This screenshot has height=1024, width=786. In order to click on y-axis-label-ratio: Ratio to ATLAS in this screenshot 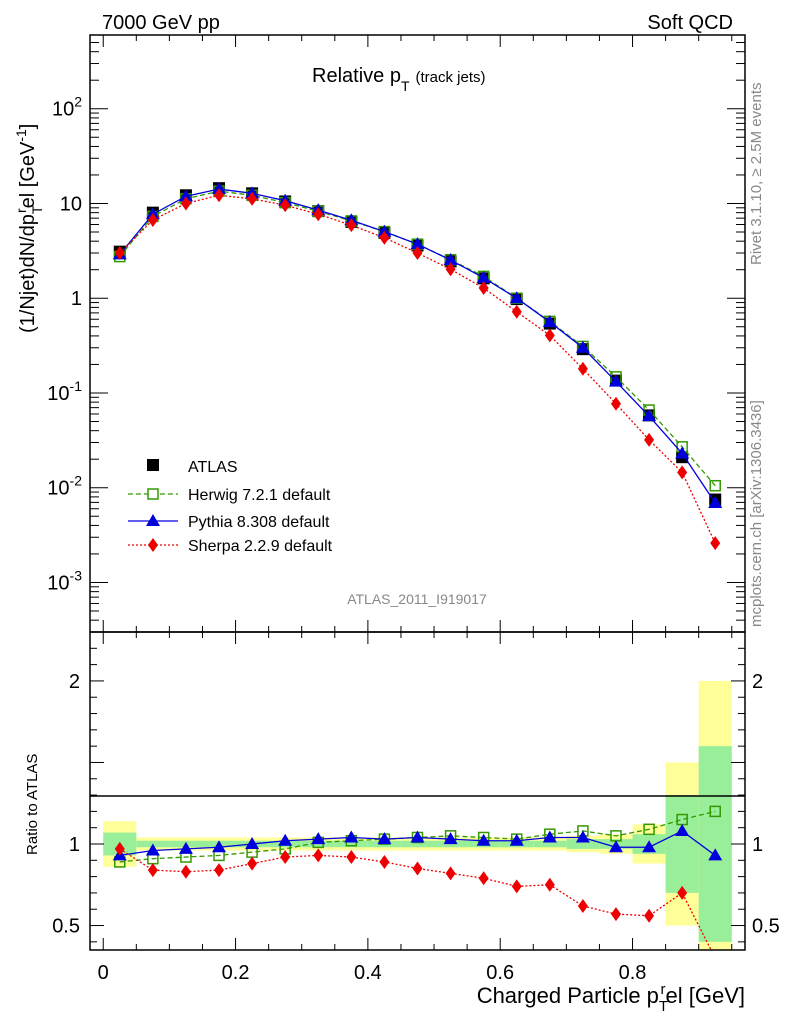, I will do `click(32, 804)`.